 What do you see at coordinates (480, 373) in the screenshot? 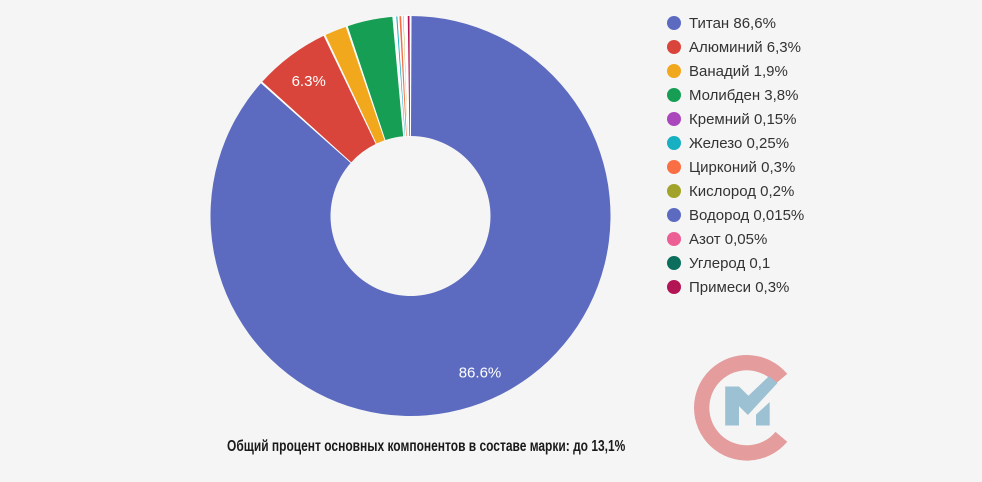
I see `svg-text: 86.6%` at bounding box center [480, 373].